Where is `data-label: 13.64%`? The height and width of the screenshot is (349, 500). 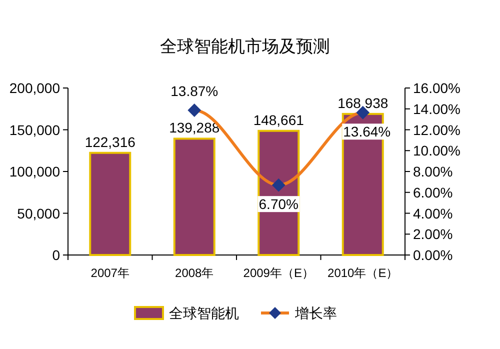
data-label: 13.64% is located at coordinates (367, 132).